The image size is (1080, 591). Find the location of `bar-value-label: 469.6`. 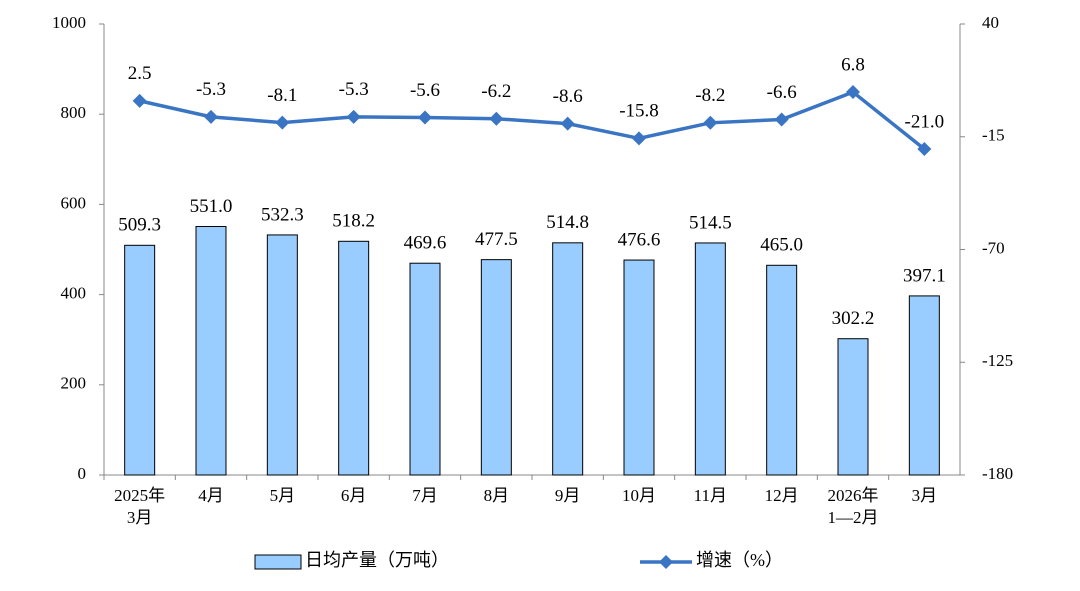

bar-value-label: 469.6 is located at coordinates (425, 243).